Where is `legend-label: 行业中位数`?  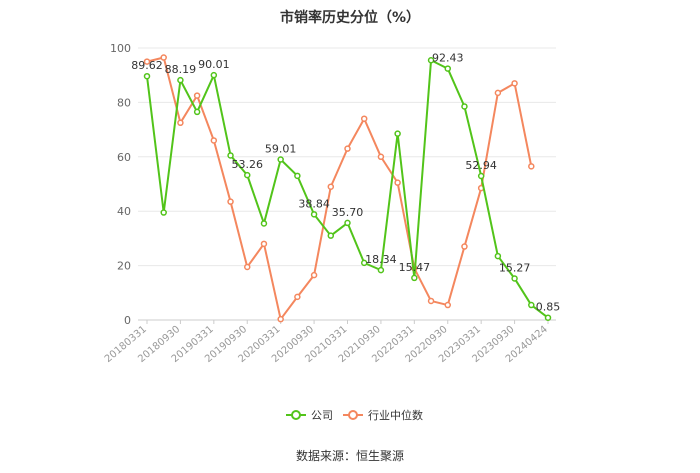 legend-label: 行业中位数 is located at coordinates (395, 415).